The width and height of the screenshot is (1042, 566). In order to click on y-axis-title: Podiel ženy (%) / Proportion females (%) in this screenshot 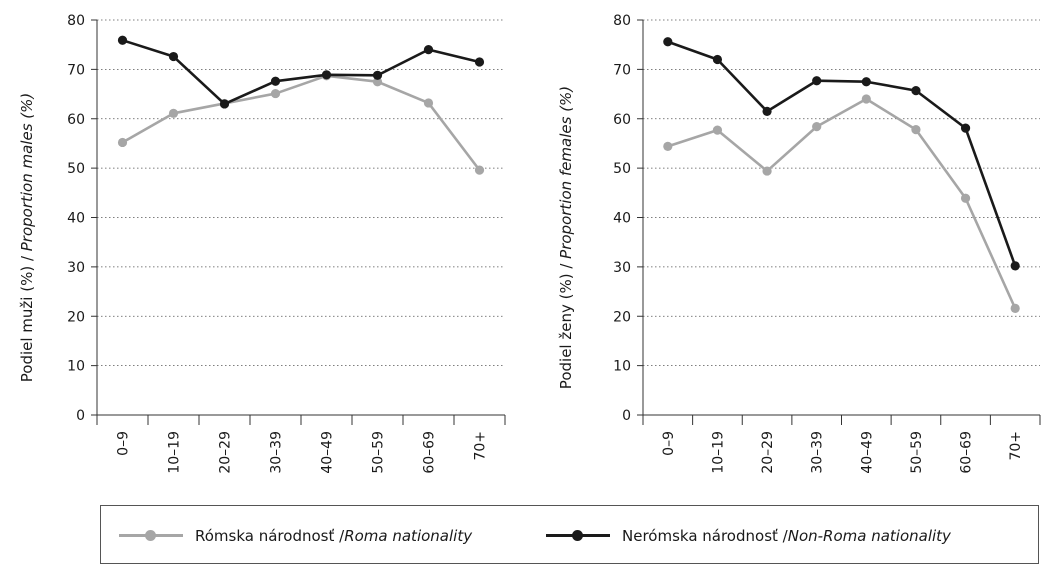, I will do `click(566, 237)`.